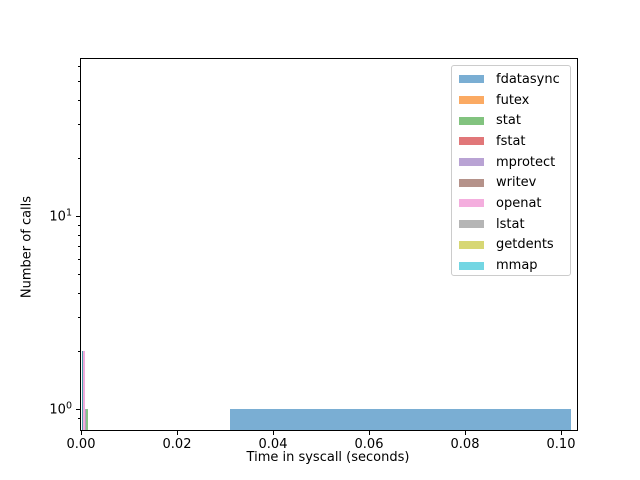 This screenshot has height=480, width=640. What do you see at coordinates (471, 224) in the screenshot?
I see `legend-swatch-lstat` at bounding box center [471, 224].